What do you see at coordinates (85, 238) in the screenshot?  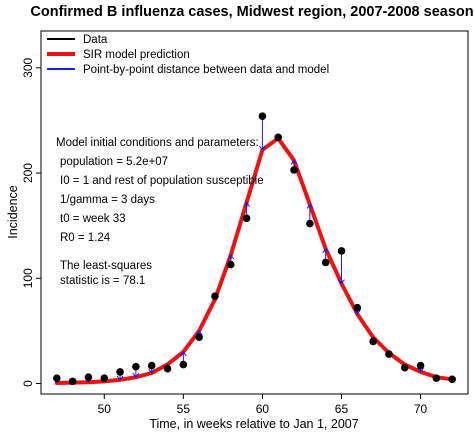 I see `annotation-line: R0 = 1.24` at bounding box center [85, 238].